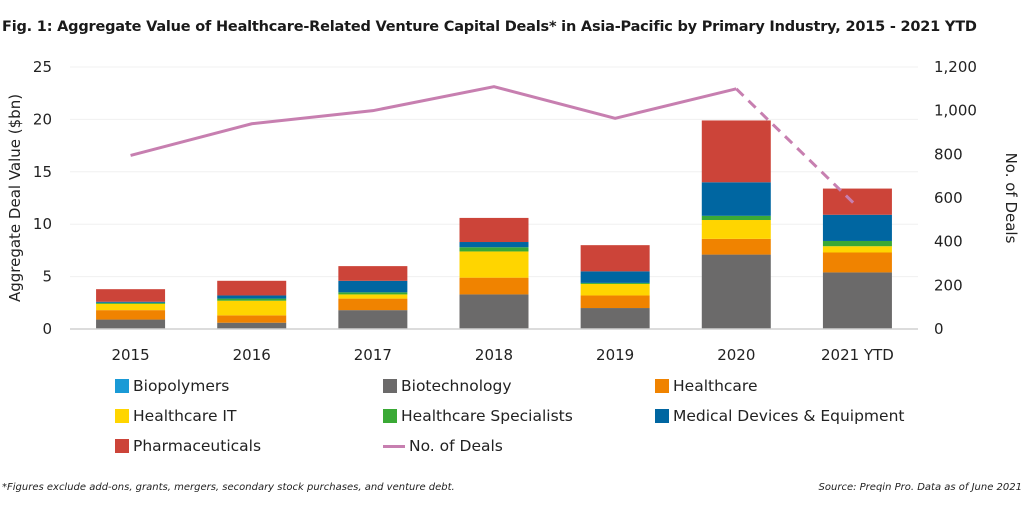  I want to click on y2-tick-label: 600, so click(948, 198).